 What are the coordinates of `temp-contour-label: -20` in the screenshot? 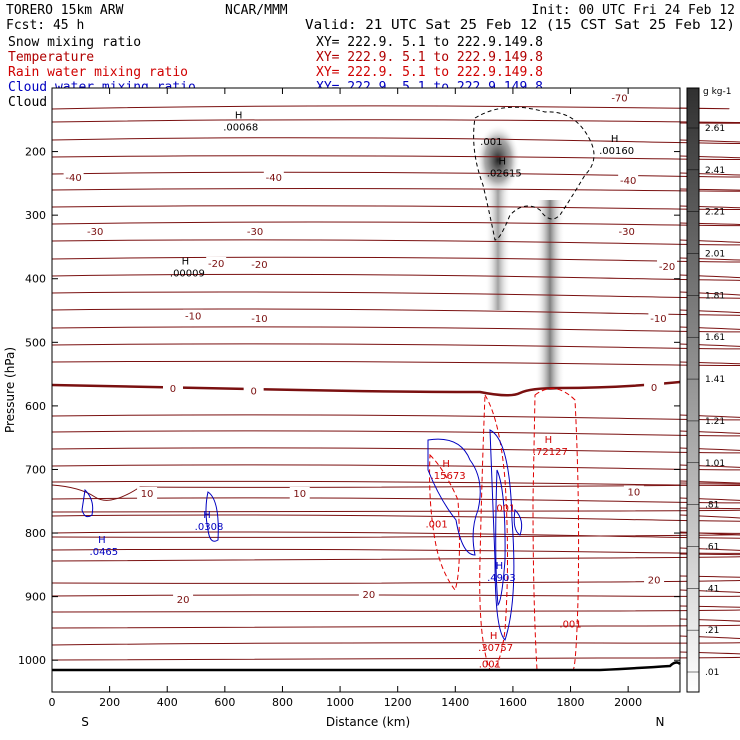 It's located at (216, 264).